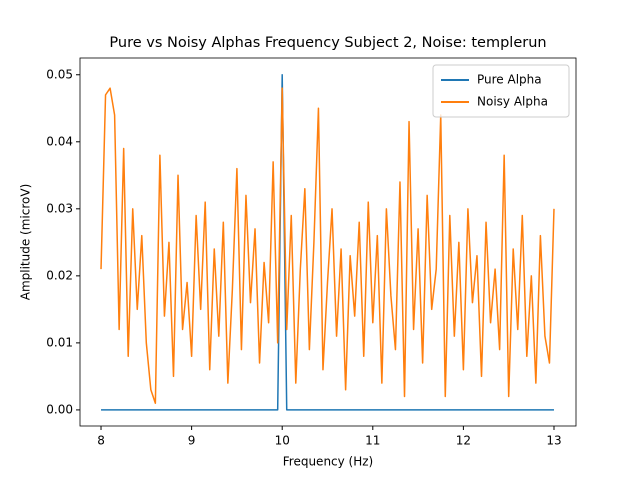  I want to click on legend-box, so click(501, 91).